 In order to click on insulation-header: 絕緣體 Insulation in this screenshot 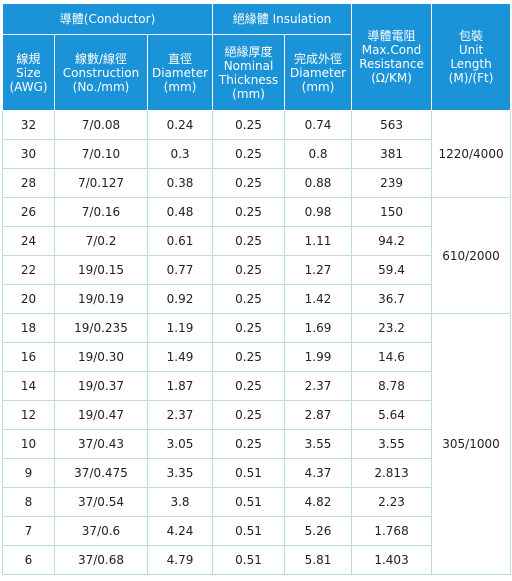, I will do `click(282, 19)`.